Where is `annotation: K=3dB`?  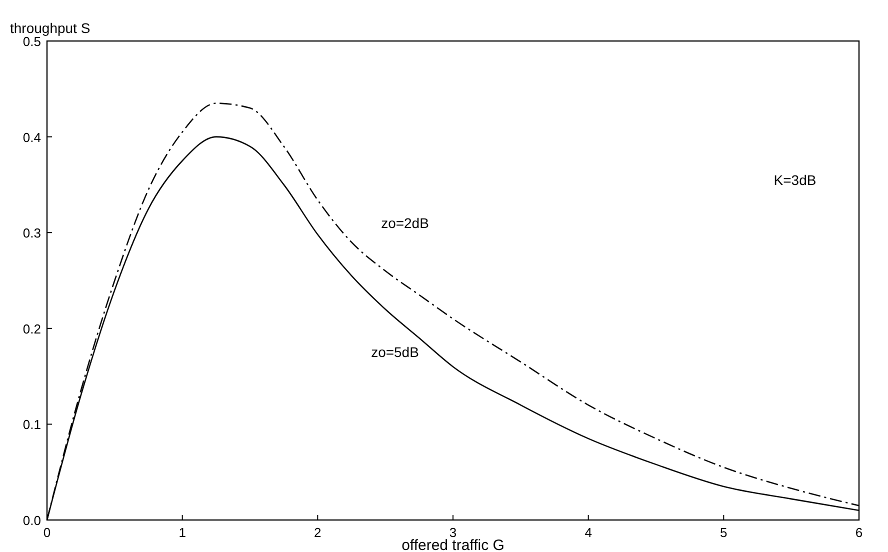 annotation: K=3dB is located at coordinates (795, 180).